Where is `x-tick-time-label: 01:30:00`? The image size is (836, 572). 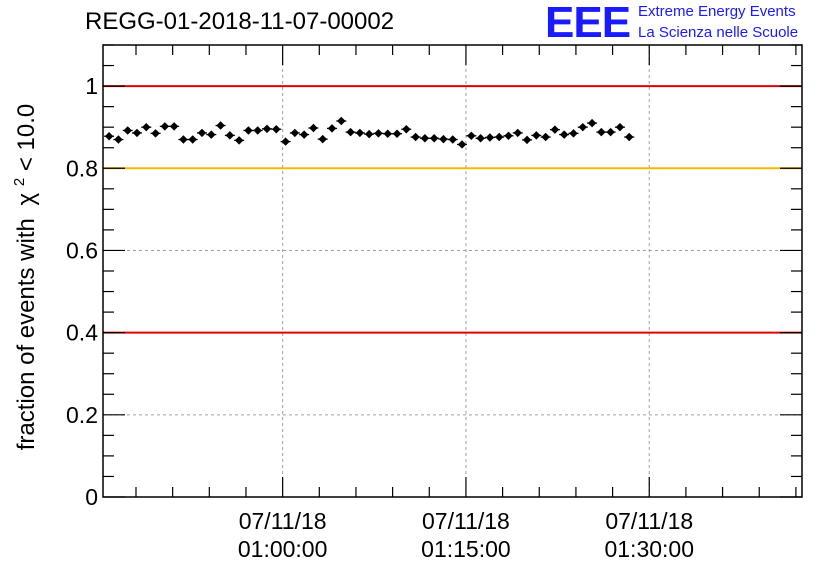 x-tick-time-label: 01:30:00 is located at coordinates (649, 549).